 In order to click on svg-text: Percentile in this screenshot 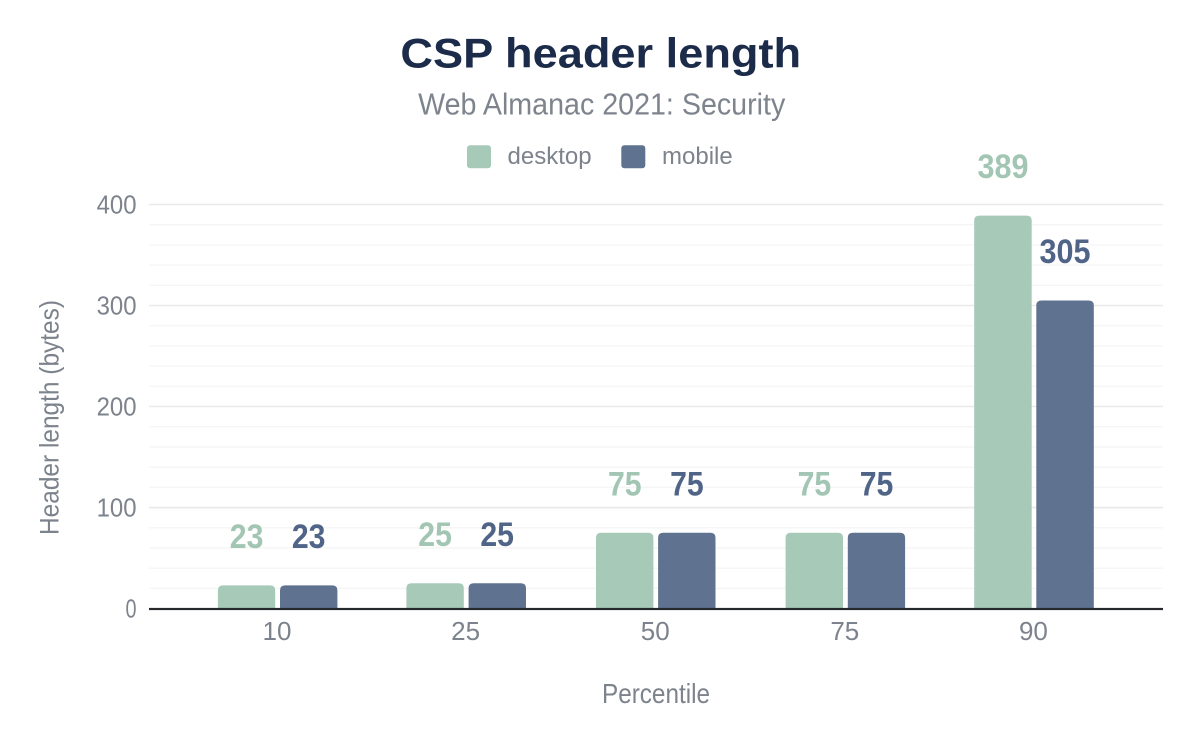, I will do `click(656, 693)`.